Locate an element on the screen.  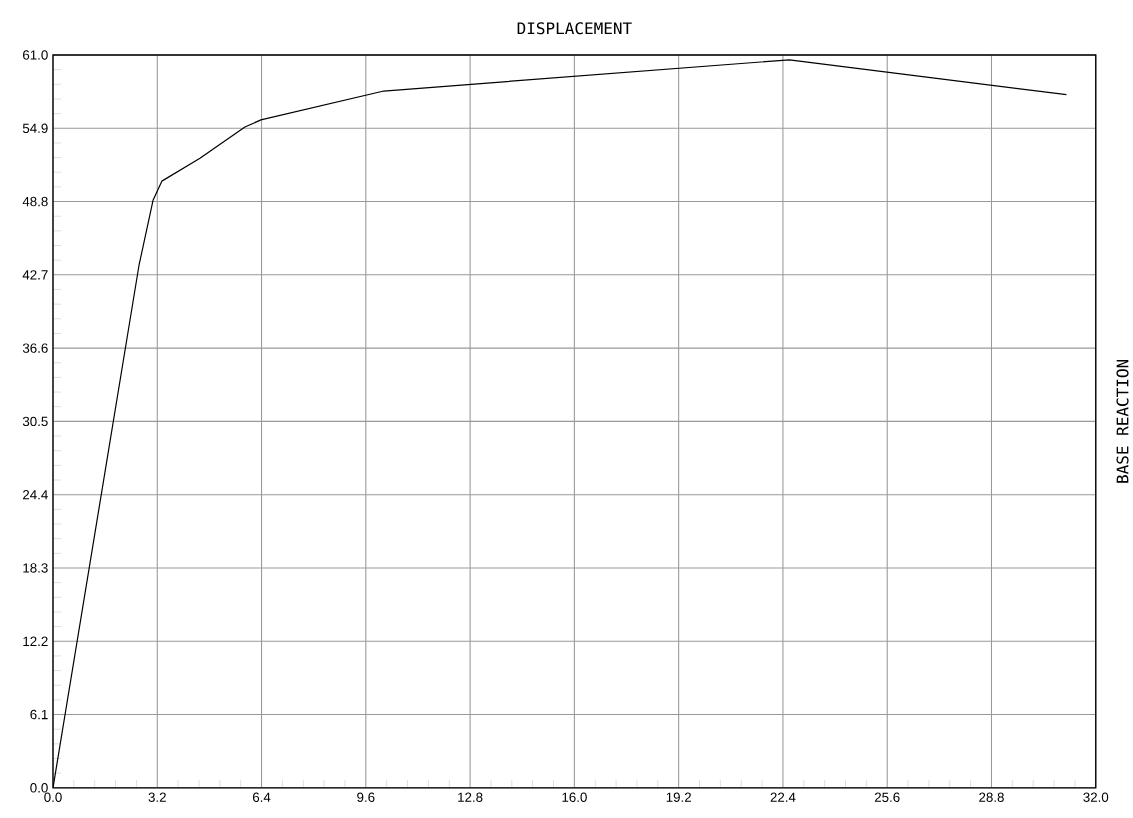
y-tick-label: 24.4 is located at coordinates (35, 495).